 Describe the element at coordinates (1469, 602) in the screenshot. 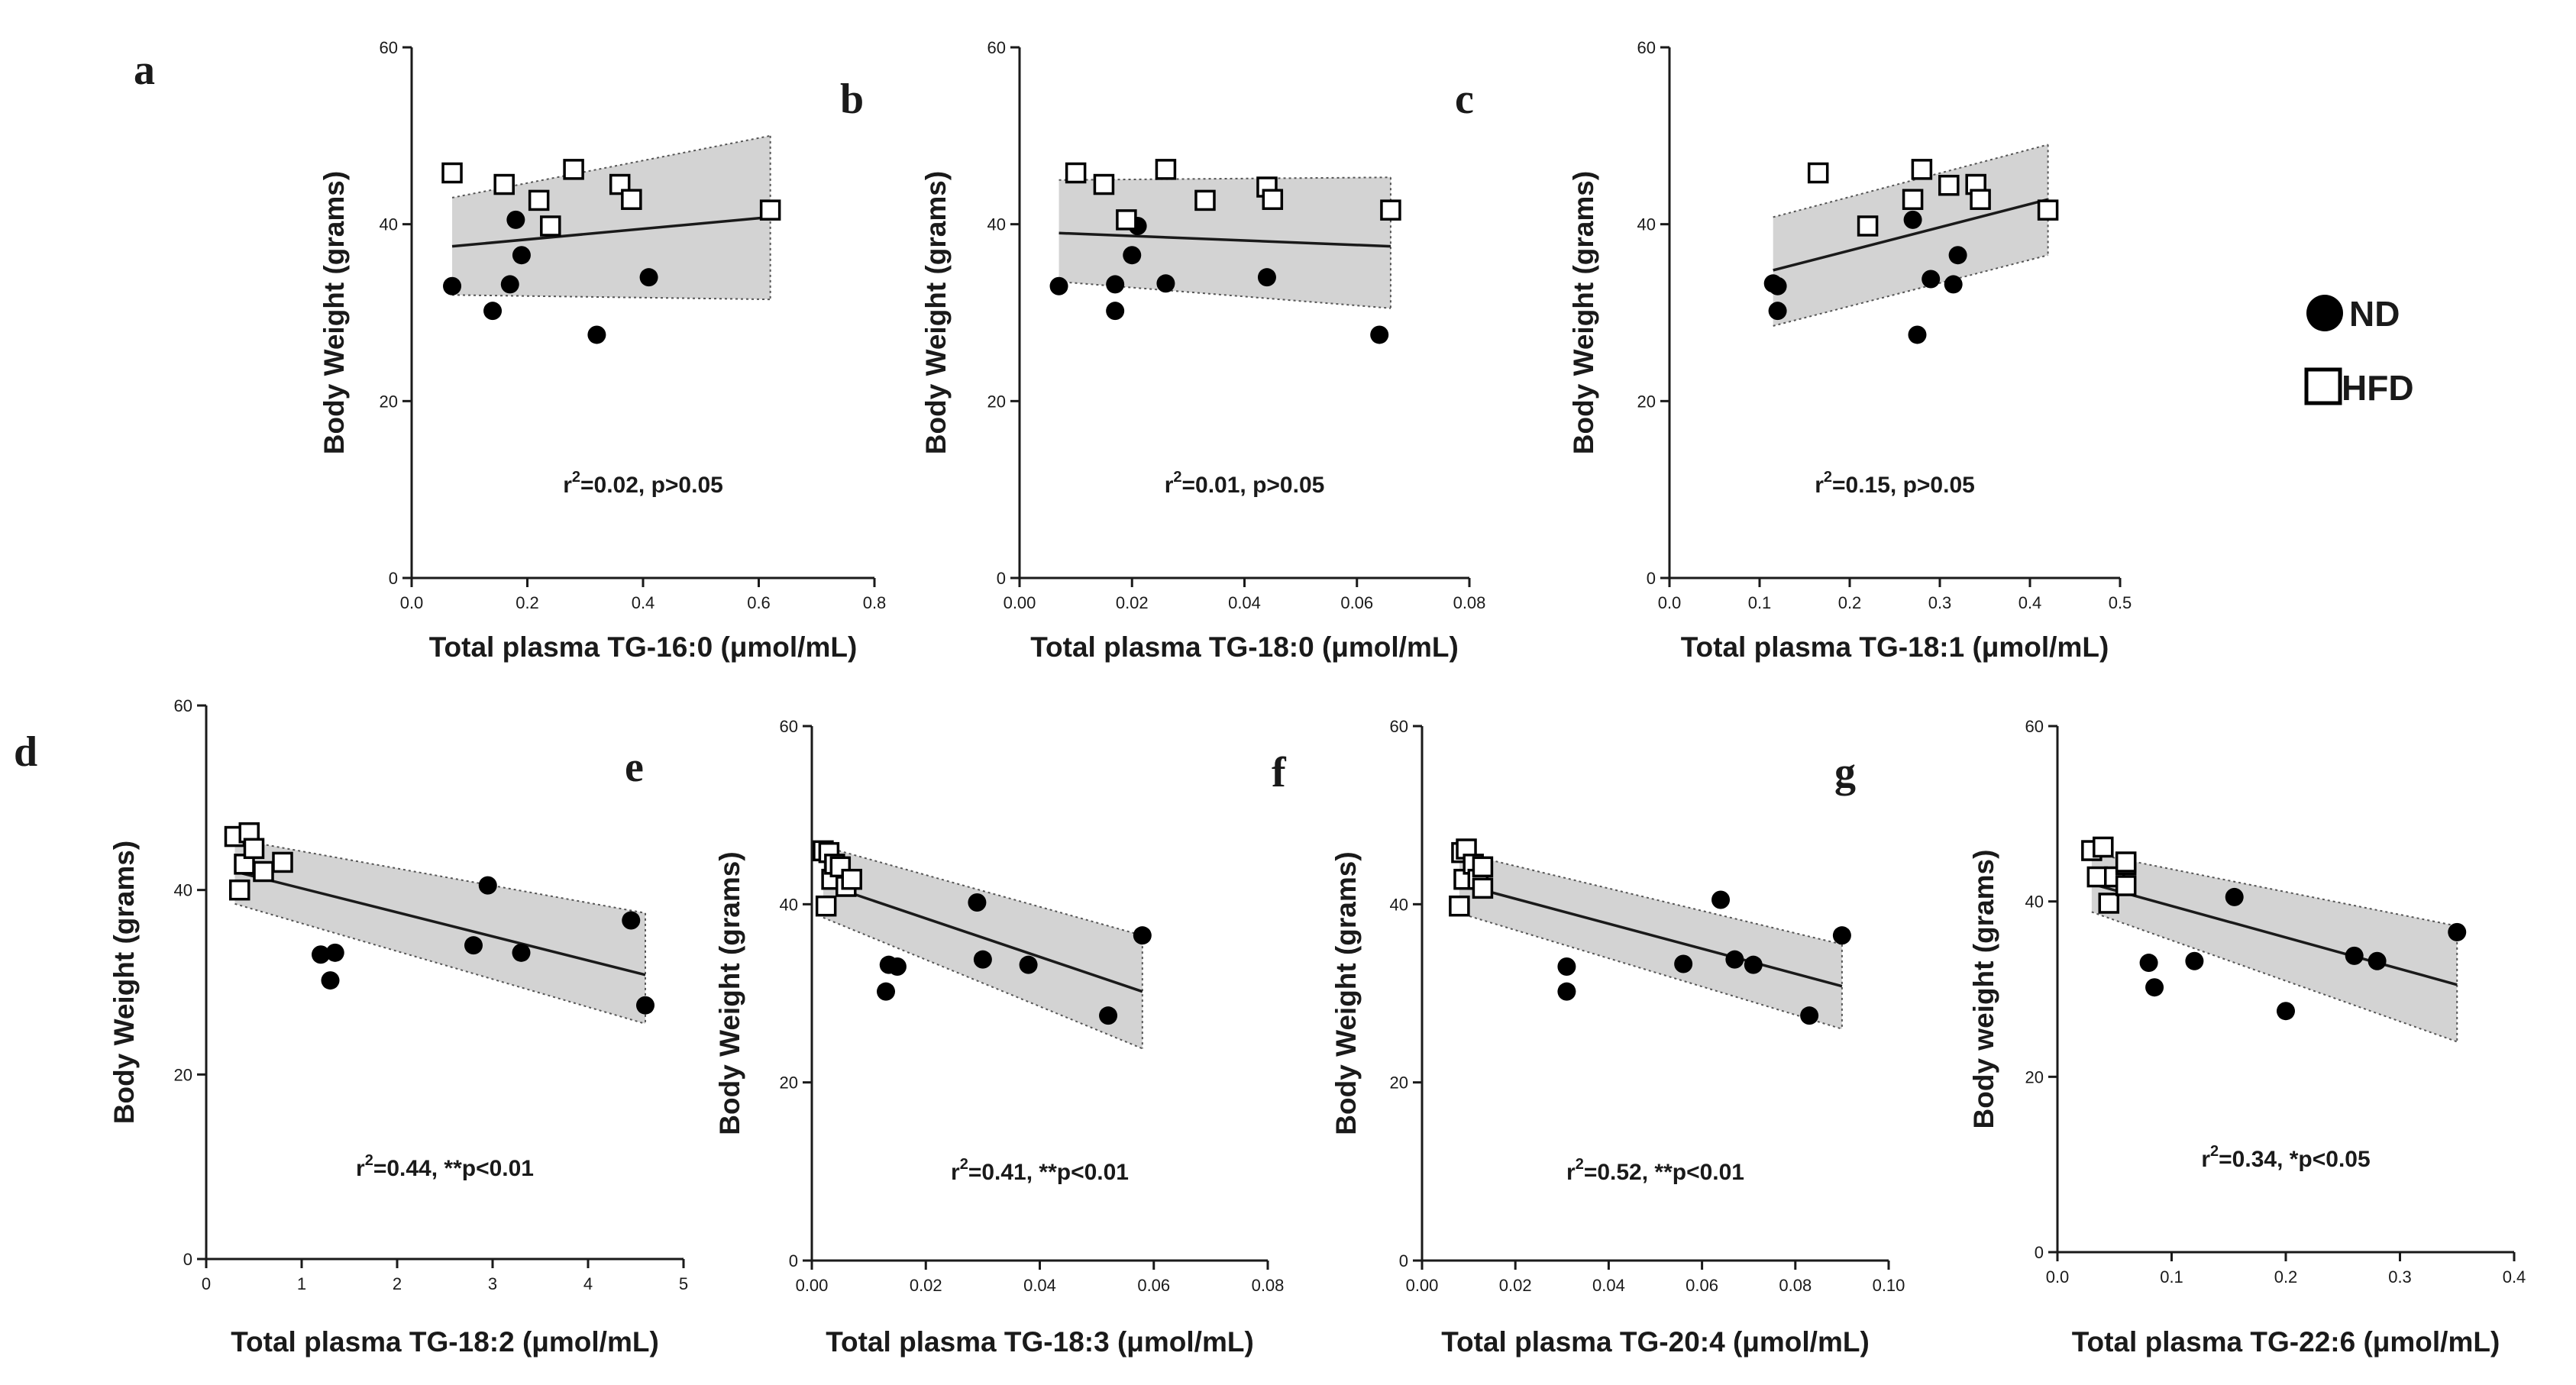

I see `x-tick-label: 0.08` at that location.